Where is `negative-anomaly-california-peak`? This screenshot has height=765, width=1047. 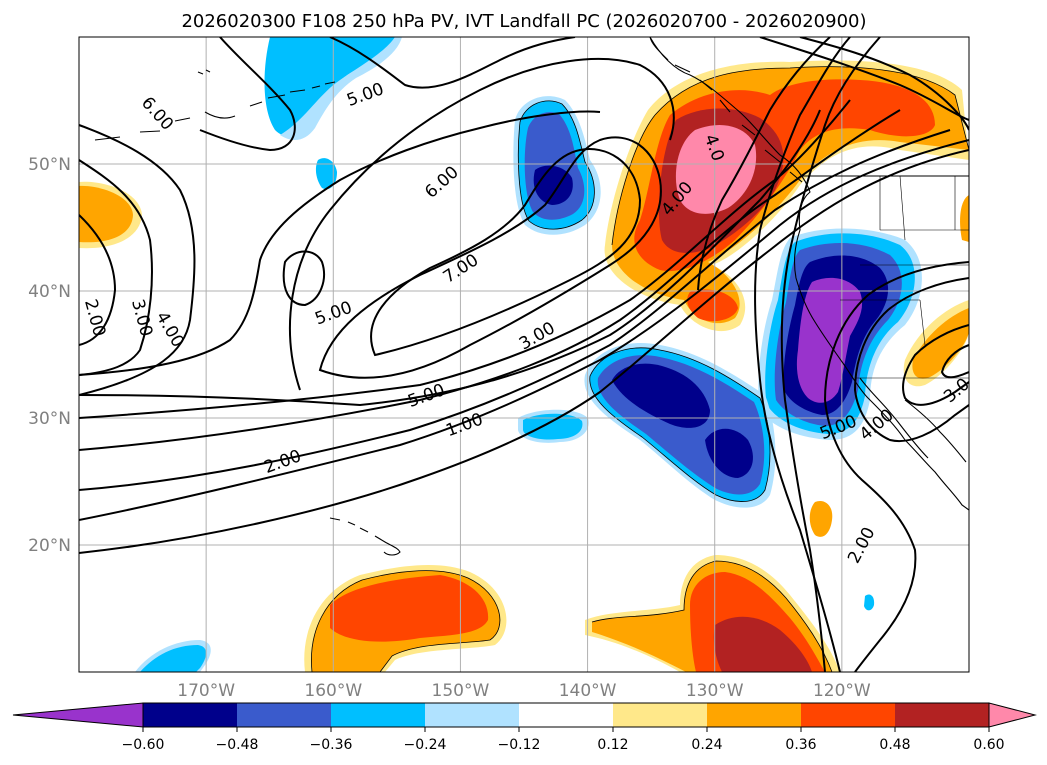
negative-anomaly-california-peak is located at coordinates (829, 340).